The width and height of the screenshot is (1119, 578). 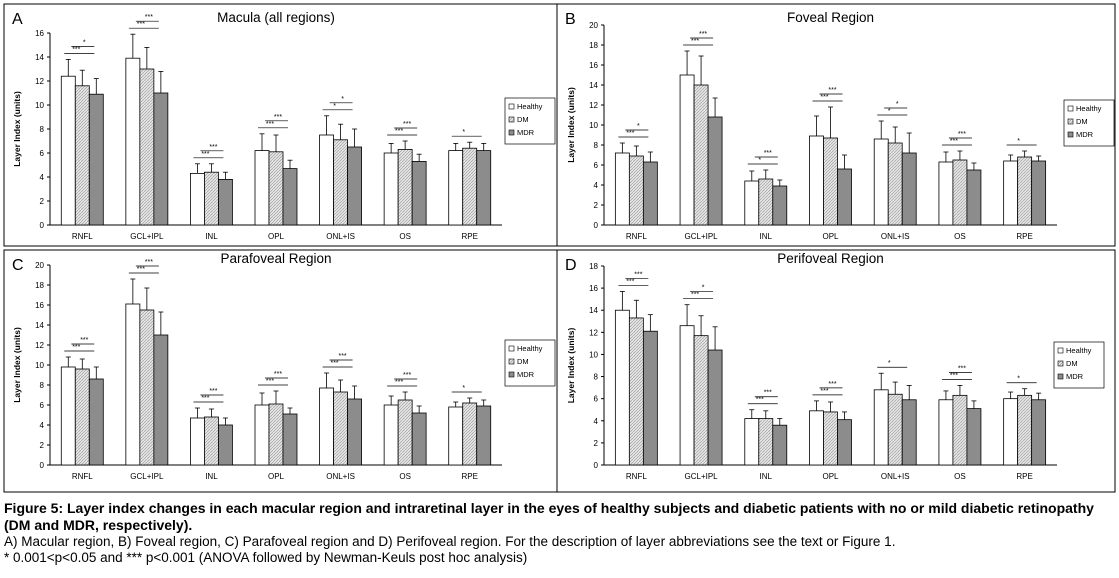 I want to click on panel-label: D, so click(x=571, y=265).